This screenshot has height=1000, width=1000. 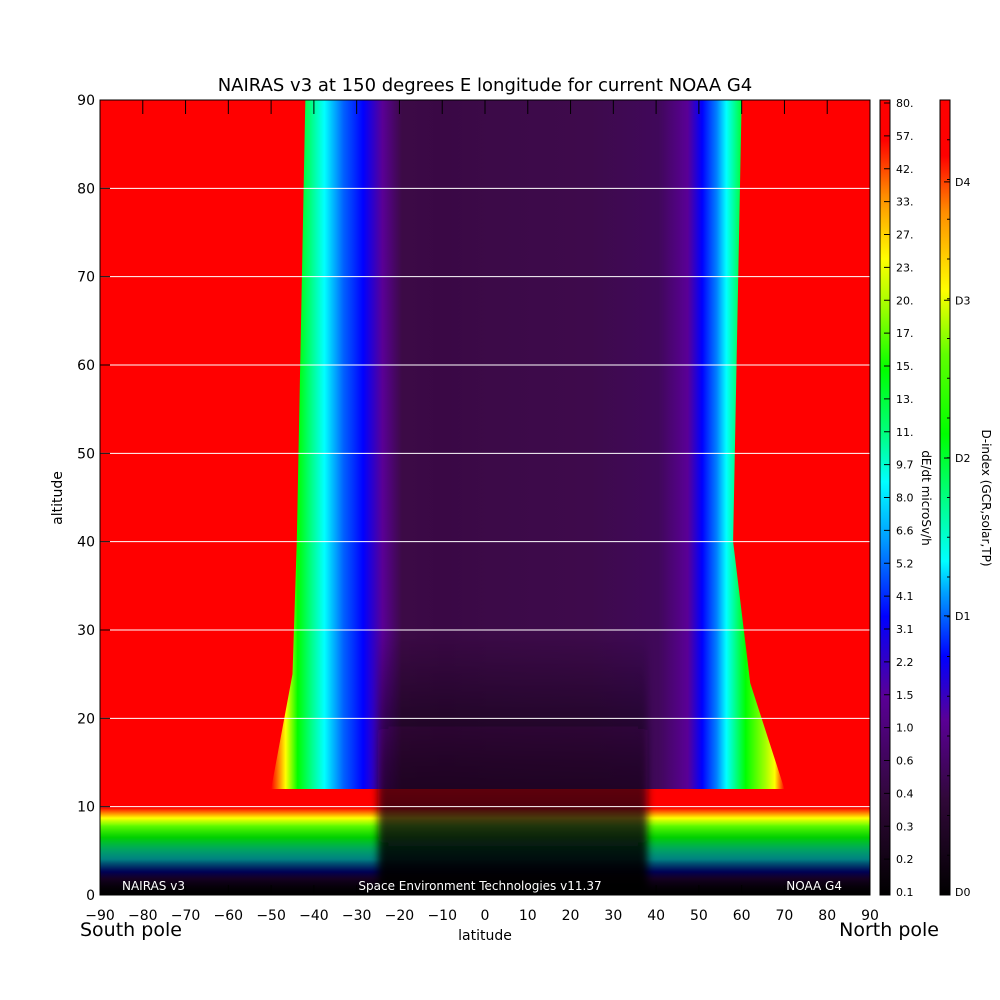 What do you see at coordinates (400, 916) in the screenshot?
I see `x-tick-label: −20` at bounding box center [400, 916].